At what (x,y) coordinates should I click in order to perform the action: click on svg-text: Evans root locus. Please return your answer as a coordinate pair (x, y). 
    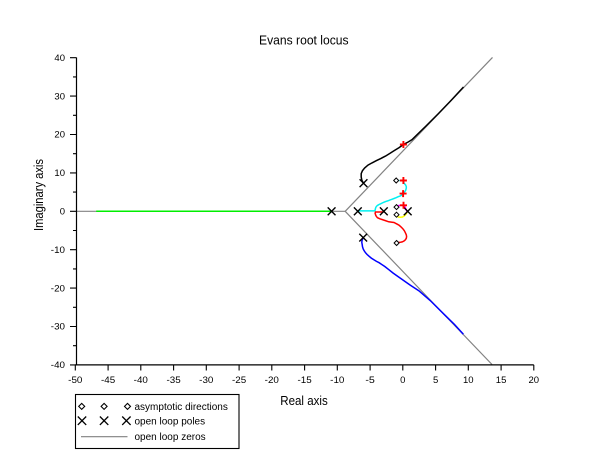
    Looking at the image, I should click on (304, 39).